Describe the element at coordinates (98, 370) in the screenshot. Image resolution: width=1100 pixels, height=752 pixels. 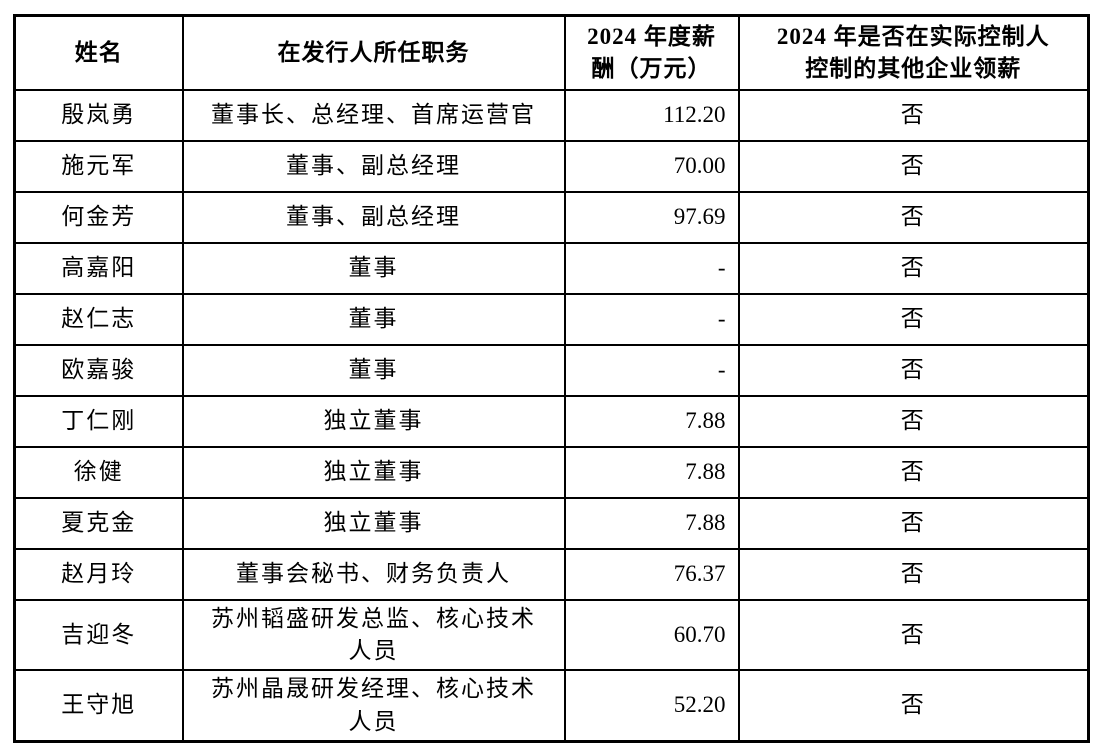
I see `name-cell: 欧嘉骏` at that location.